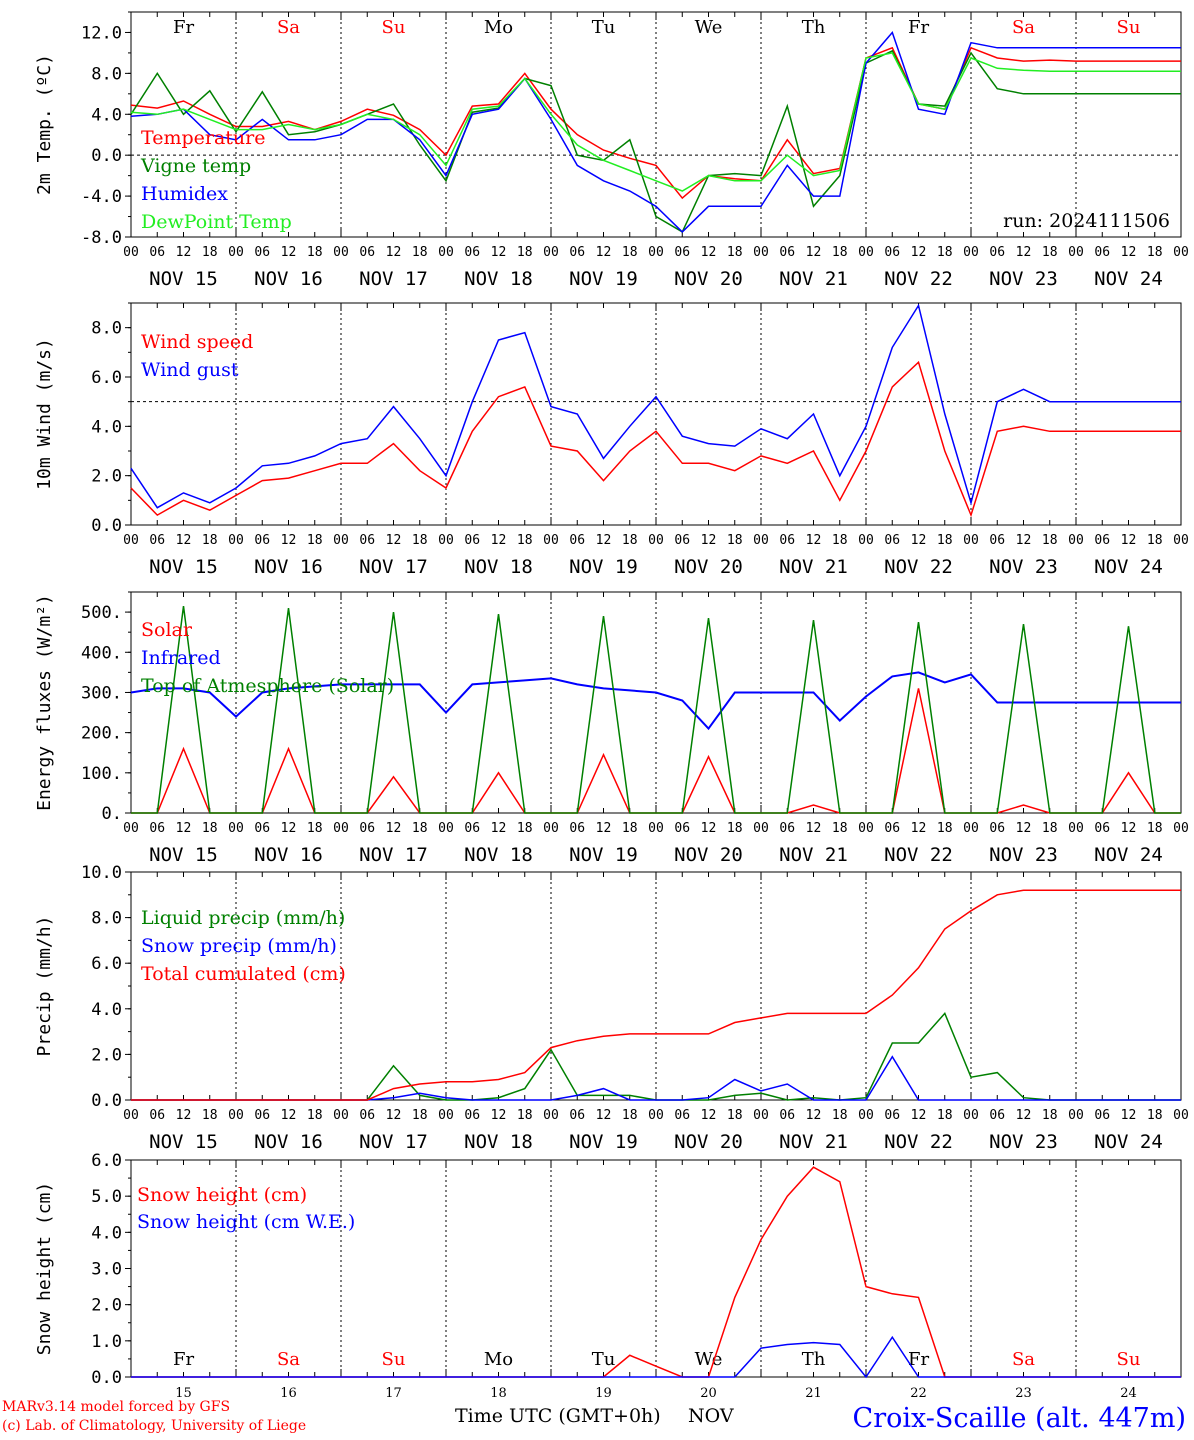  I want to click on y-axis-label: Precip (mm/h), so click(44, 986).